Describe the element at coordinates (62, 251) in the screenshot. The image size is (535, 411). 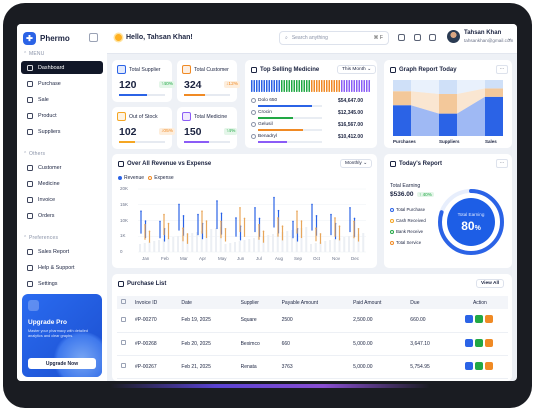
I see `sidebar-item-sales-report: Sales Report` at that location.